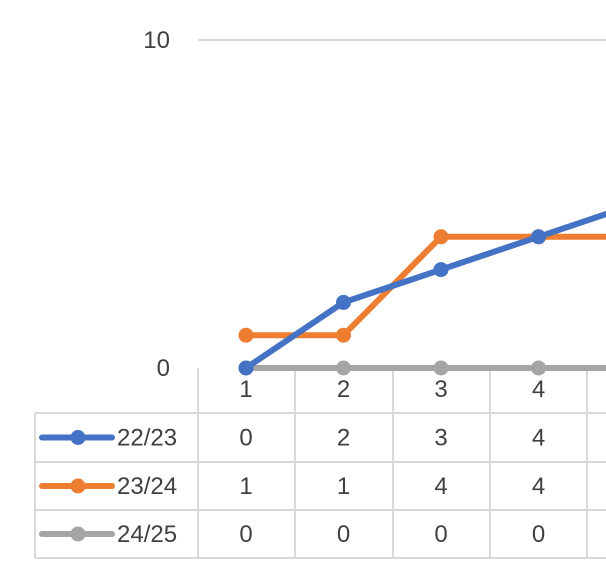 The image size is (606, 580). Describe the element at coordinates (424, 286) in the screenshot. I see `series-line` at that location.